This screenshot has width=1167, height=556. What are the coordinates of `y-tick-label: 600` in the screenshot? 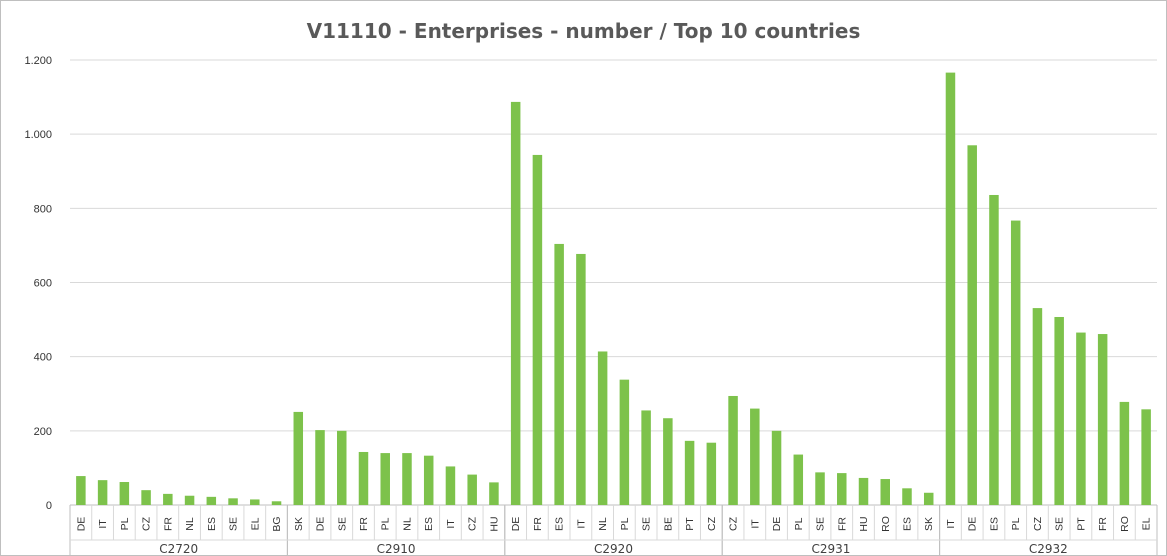 It's located at (43, 284).